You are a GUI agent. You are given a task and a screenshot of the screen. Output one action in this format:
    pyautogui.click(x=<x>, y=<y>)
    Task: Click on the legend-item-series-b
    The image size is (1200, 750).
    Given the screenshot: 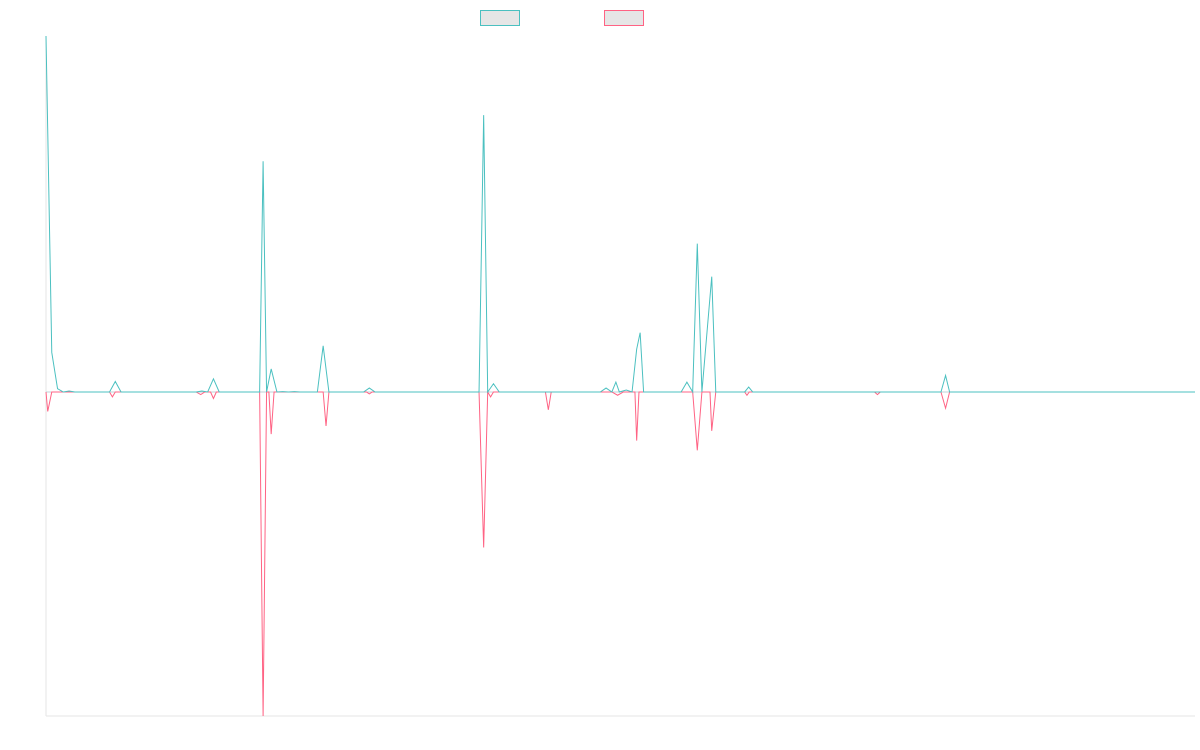 What is the action you would take?
    pyautogui.click(x=627, y=18)
    